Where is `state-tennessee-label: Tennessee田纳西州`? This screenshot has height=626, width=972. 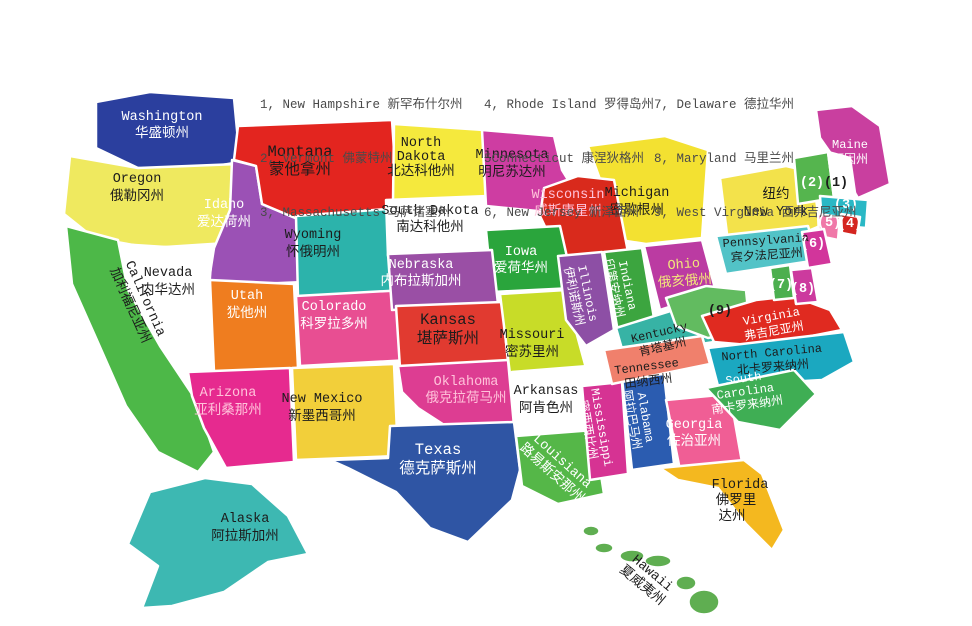
state-tennessee-label: Tennessee田纳西州 is located at coordinates (648, 374).